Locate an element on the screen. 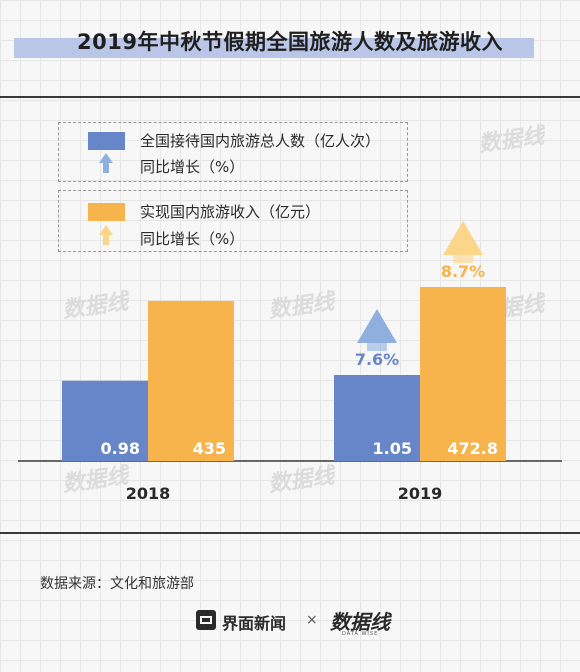 The height and width of the screenshot is (672, 580). category-label: 2019 is located at coordinates (420, 493).